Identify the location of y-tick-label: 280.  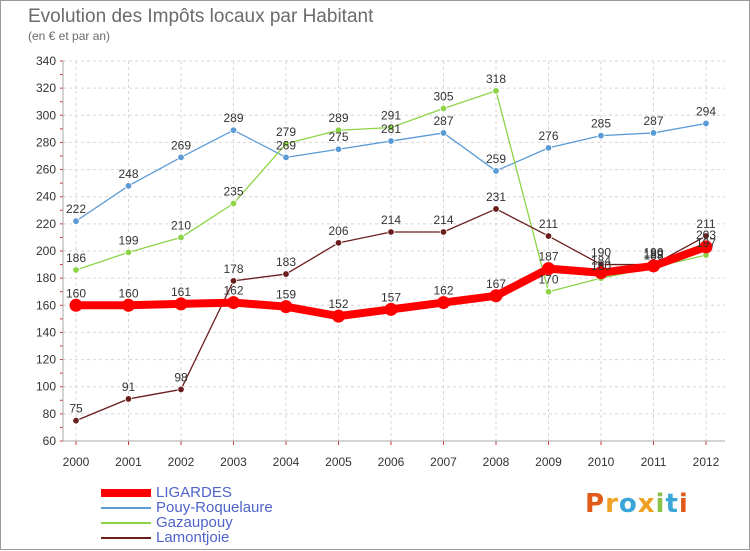
(46, 142).